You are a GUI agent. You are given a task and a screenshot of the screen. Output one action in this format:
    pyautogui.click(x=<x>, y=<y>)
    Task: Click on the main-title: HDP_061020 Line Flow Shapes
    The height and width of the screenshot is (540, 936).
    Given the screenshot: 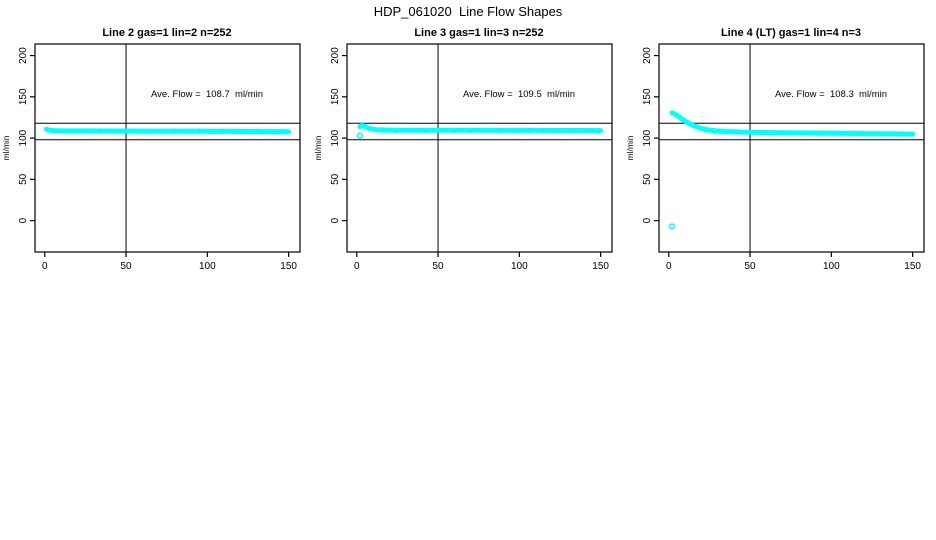 What is the action you would take?
    pyautogui.click(x=468, y=11)
    